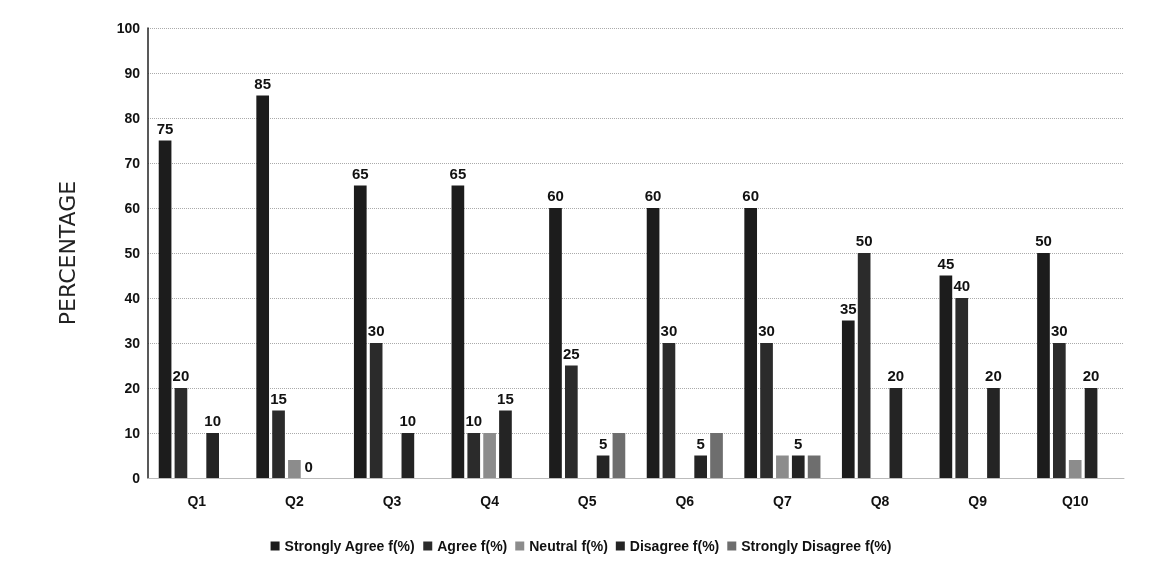  Describe the element at coordinates (132, 163) in the screenshot. I see `y-tick-label: 70` at that location.